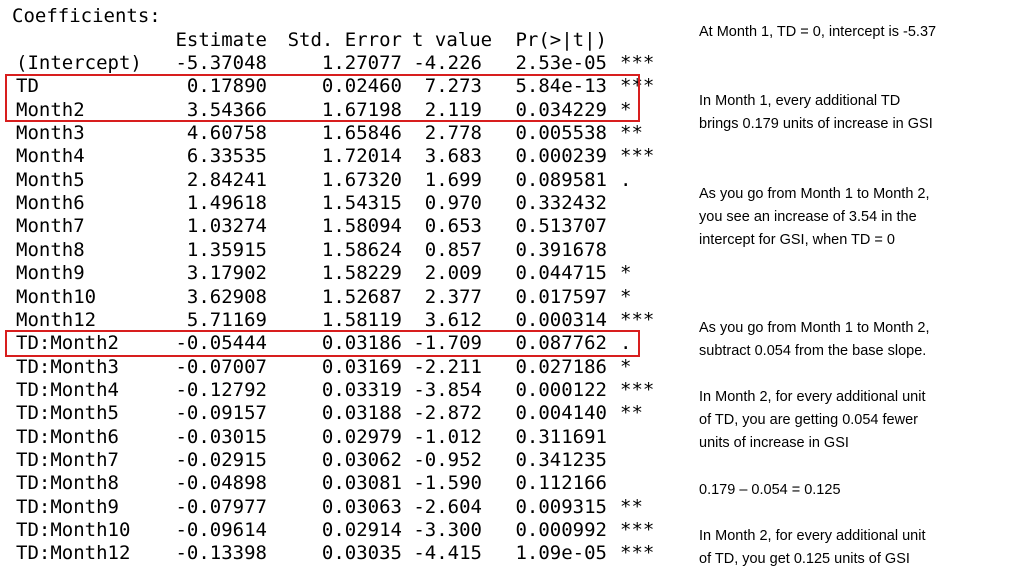 The image size is (1024, 576). What do you see at coordinates (447, 483) in the screenshot?
I see `t-value: -1.590` at bounding box center [447, 483].